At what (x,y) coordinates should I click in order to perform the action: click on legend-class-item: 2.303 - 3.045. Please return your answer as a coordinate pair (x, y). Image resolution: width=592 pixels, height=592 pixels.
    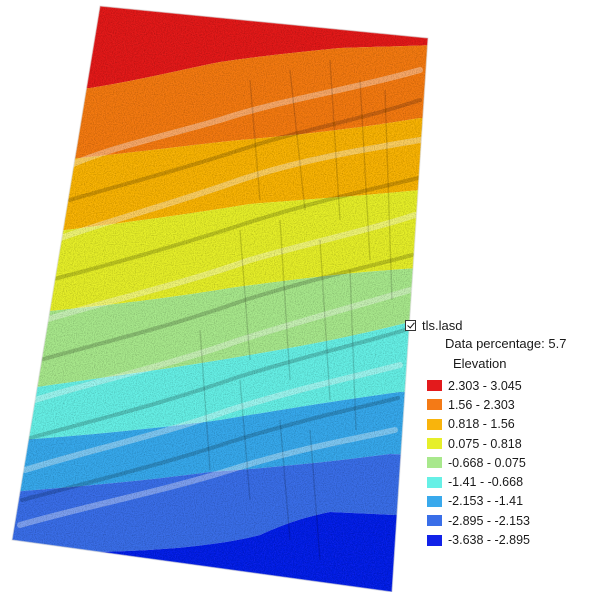
    Looking at the image, I should click on (507, 385).